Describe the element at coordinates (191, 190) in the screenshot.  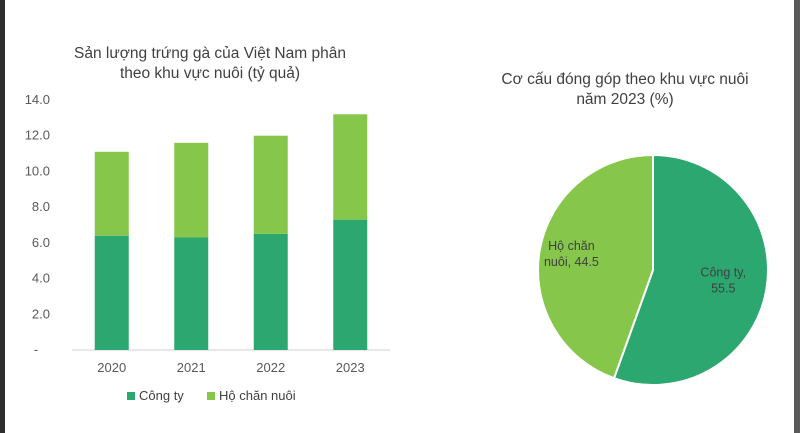
I see `bar-ho-chan-nuoi-2021` at that location.